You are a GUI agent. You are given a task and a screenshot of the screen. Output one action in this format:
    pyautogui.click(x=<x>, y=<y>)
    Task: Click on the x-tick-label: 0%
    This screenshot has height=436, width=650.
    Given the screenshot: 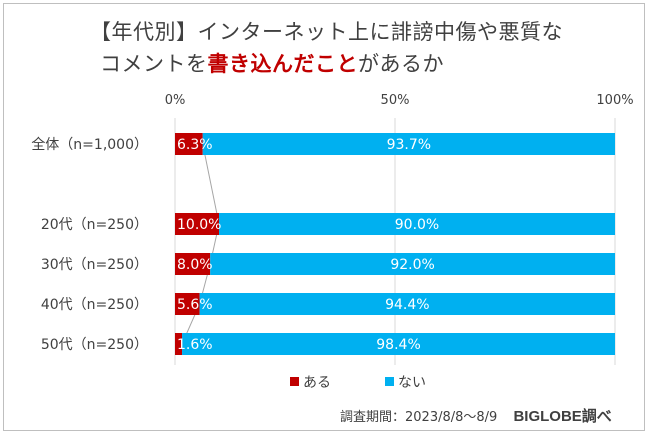 What is the action you would take?
    pyautogui.click(x=175, y=100)
    